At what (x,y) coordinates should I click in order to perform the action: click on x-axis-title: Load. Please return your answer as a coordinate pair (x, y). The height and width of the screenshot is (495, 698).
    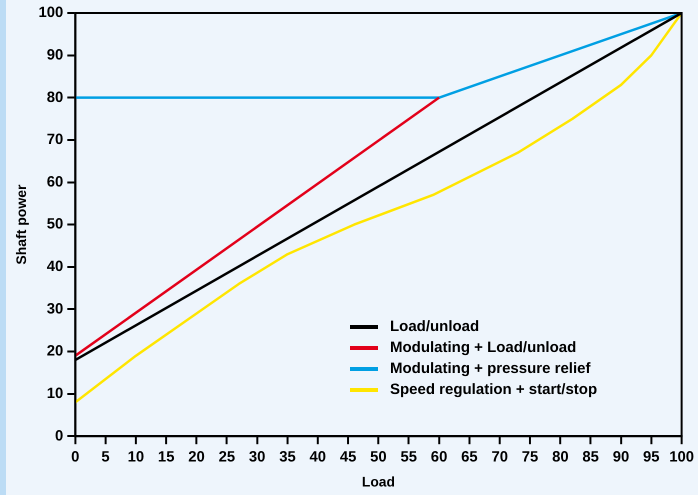
    Looking at the image, I should click on (378, 481).